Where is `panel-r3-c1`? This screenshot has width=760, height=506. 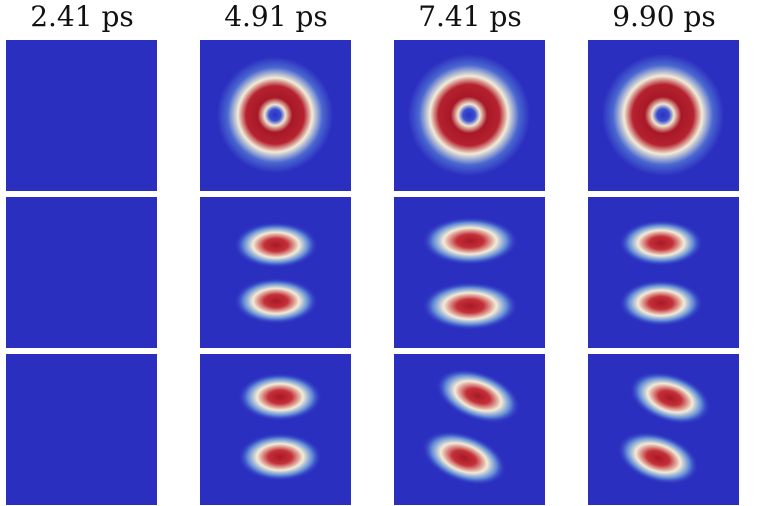 panel-r3-c1 is located at coordinates (81, 429).